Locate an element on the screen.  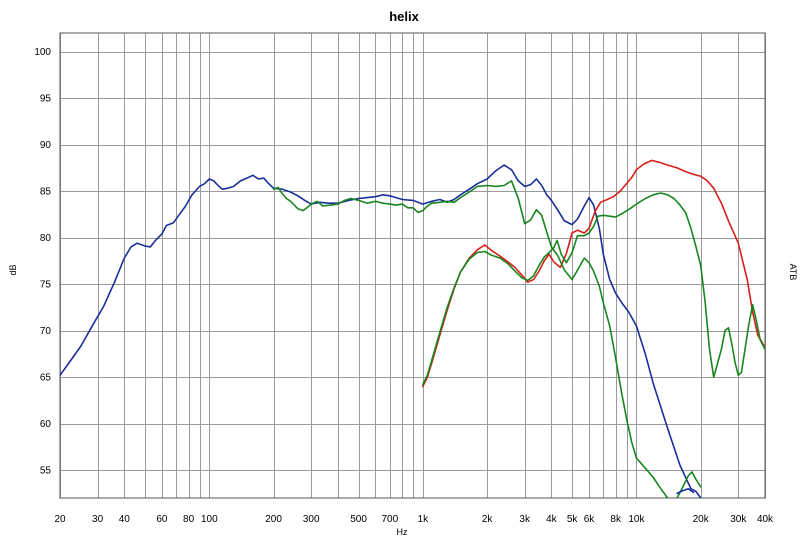
x-tick-label: 30 is located at coordinates (98, 519).